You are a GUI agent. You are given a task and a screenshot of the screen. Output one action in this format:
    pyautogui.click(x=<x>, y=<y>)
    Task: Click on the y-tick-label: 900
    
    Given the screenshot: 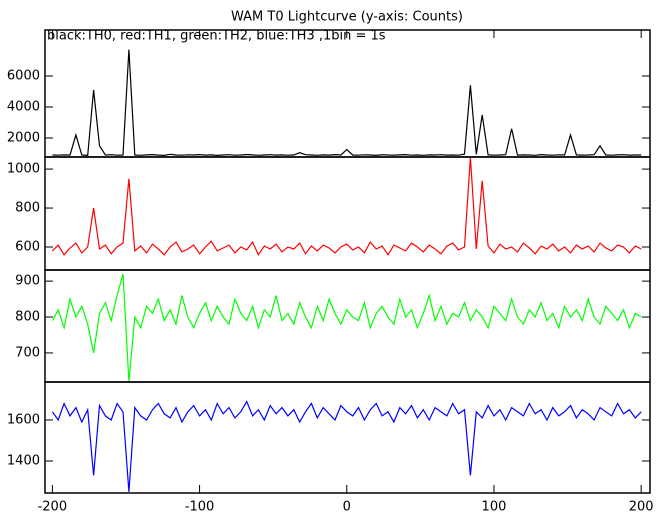 What is the action you would take?
    pyautogui.click(x=27, y=281)
    